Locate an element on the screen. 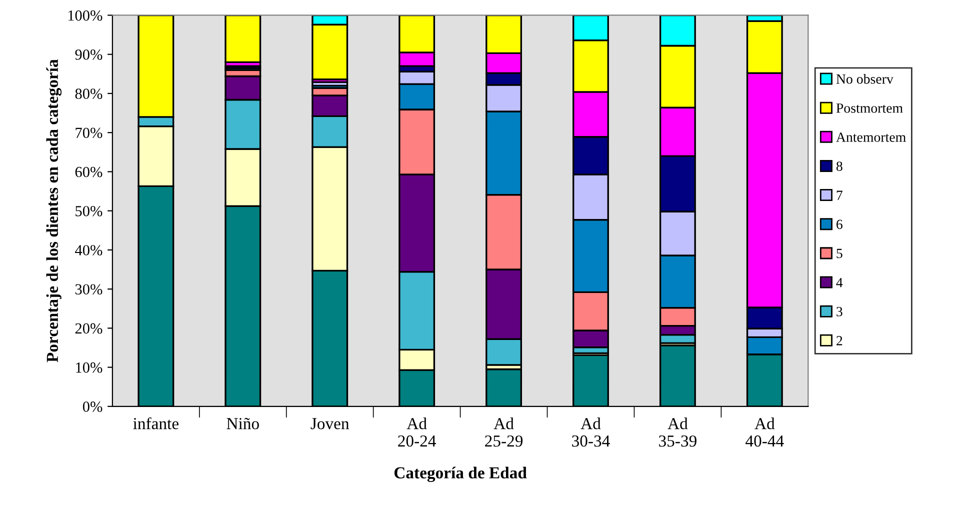 The height and width of the screenshot is (508, 953). y-tick-label: 40% is located at coordinates (88, 250).